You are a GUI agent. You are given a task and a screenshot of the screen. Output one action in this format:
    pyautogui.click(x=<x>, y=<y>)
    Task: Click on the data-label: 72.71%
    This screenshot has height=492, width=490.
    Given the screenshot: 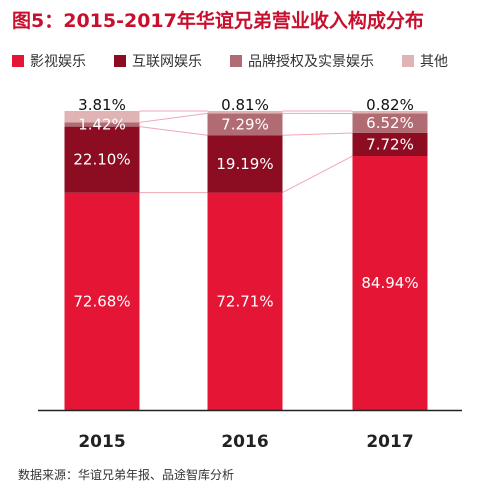 What is the action you would take?
    pyautogui.click(x=244, y=301)
    